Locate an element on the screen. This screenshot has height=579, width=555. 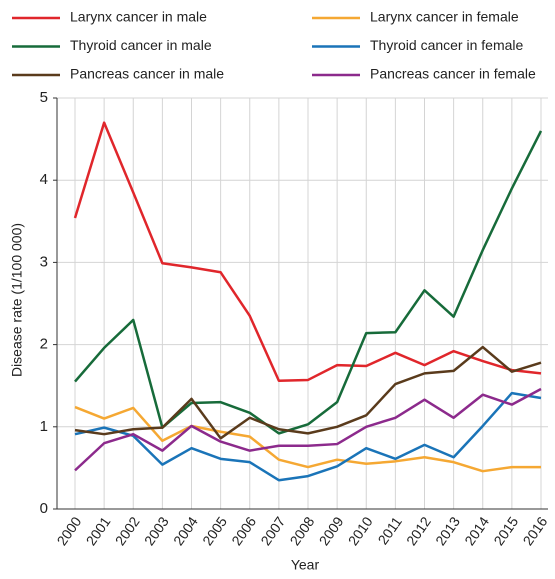
legend-label: Thyroid cancer in male is located at coordinates (141, 45).